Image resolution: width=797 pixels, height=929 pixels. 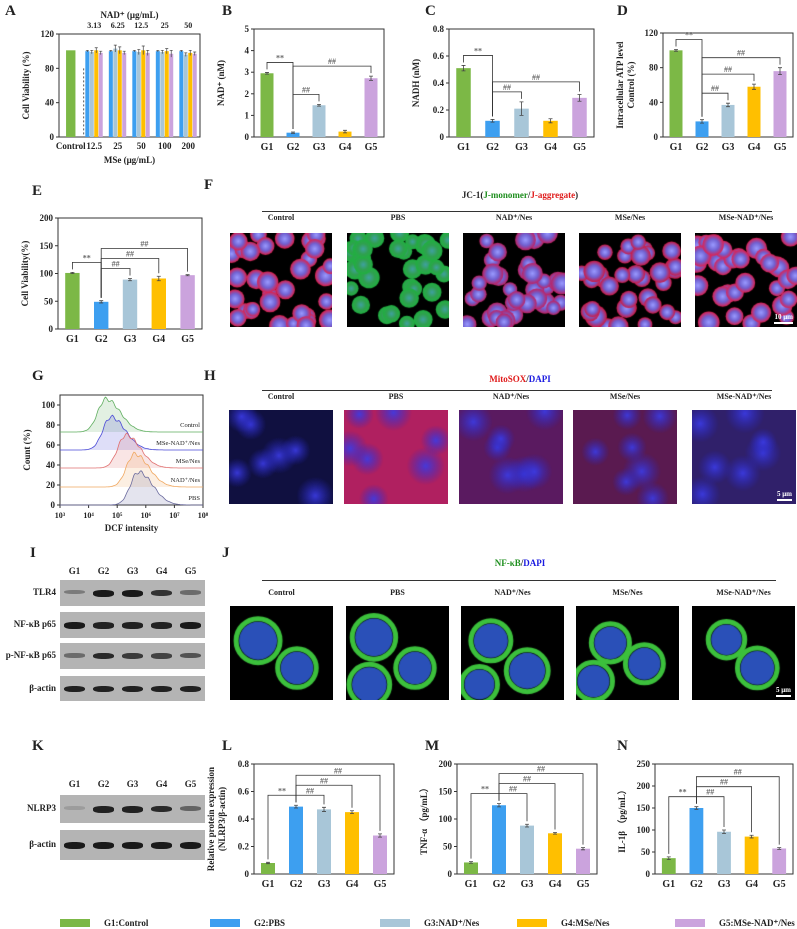 What do you see at coordinates (51, 445) in the screenshot?
I see `y-tick-label: 60` at bounding box center [51, 445].